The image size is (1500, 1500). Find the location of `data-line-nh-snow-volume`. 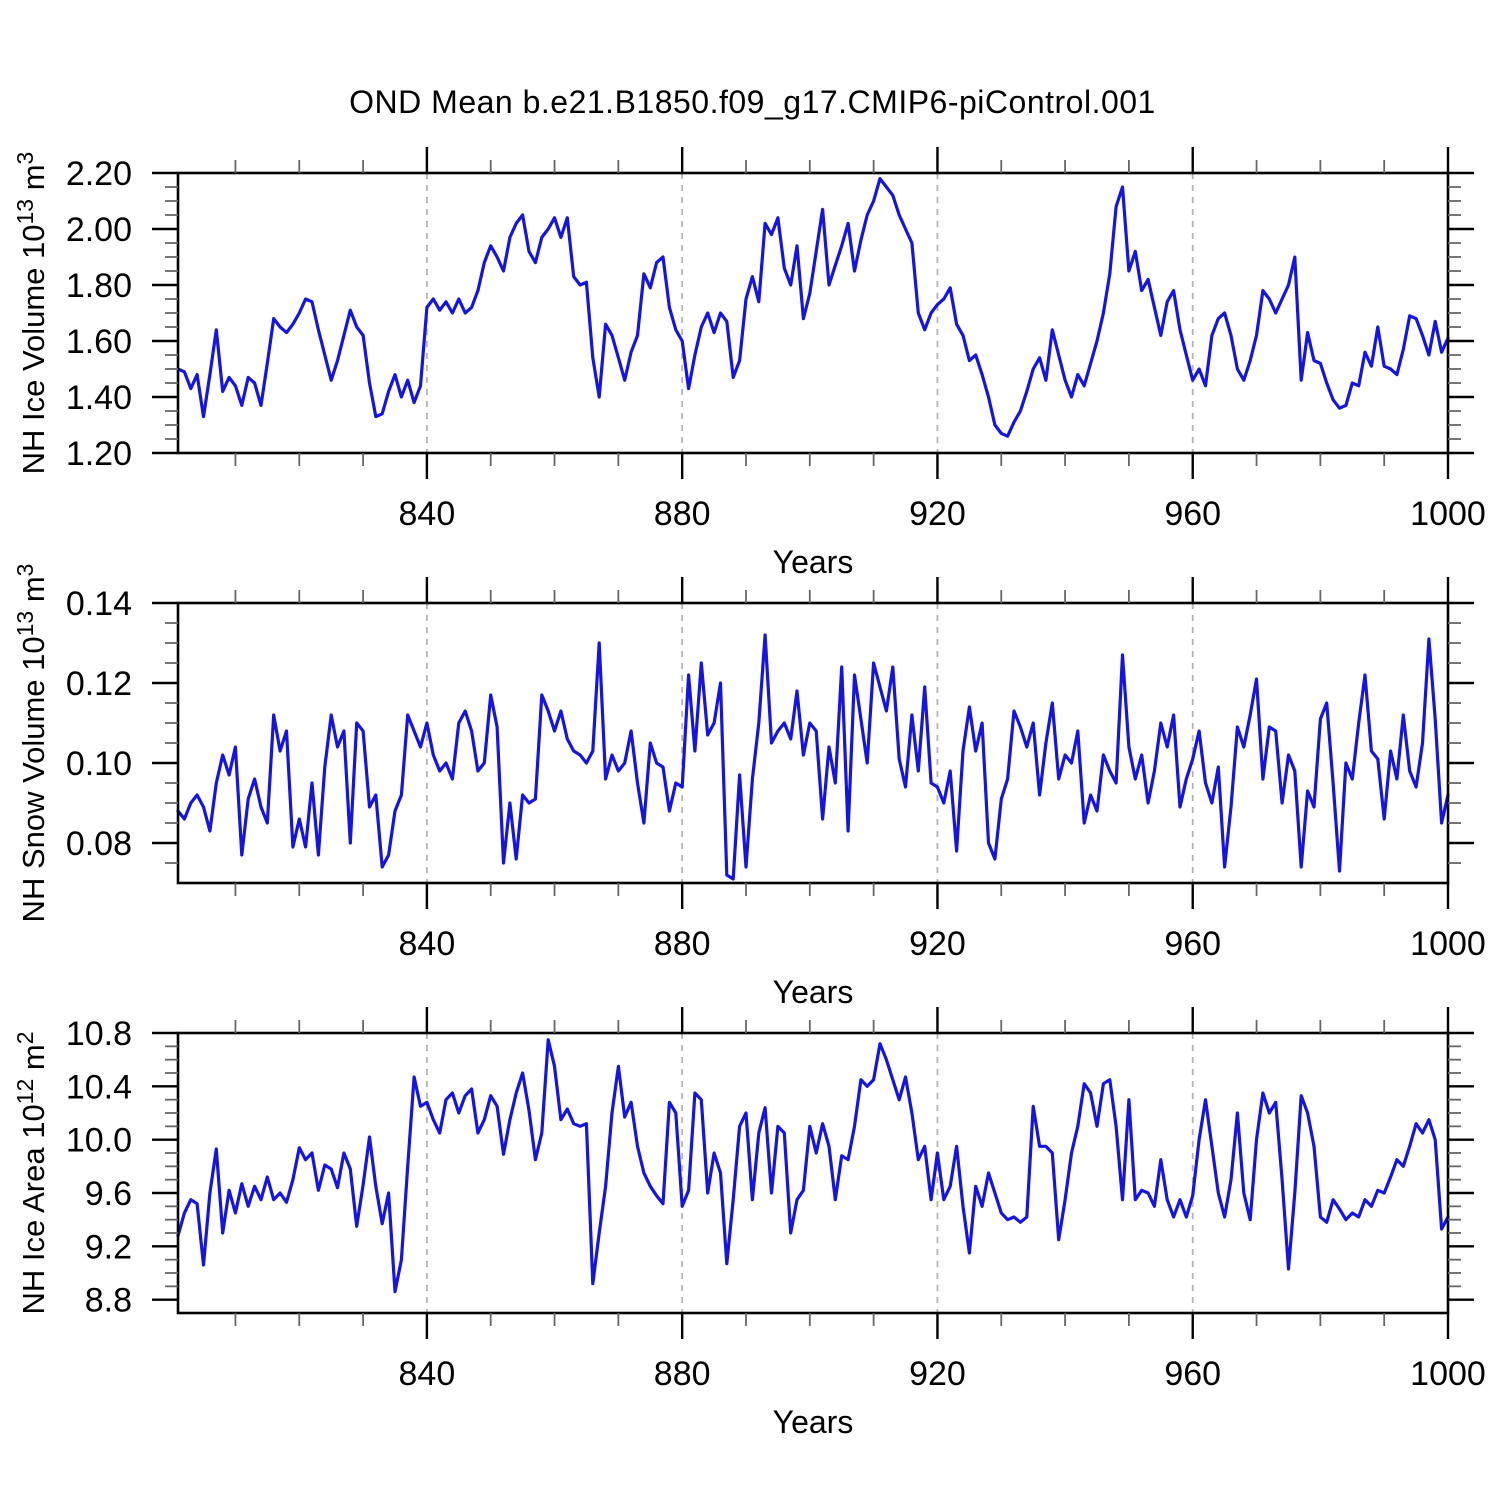

data-line-nh-snow-volume is located at coordinates (813, 757).